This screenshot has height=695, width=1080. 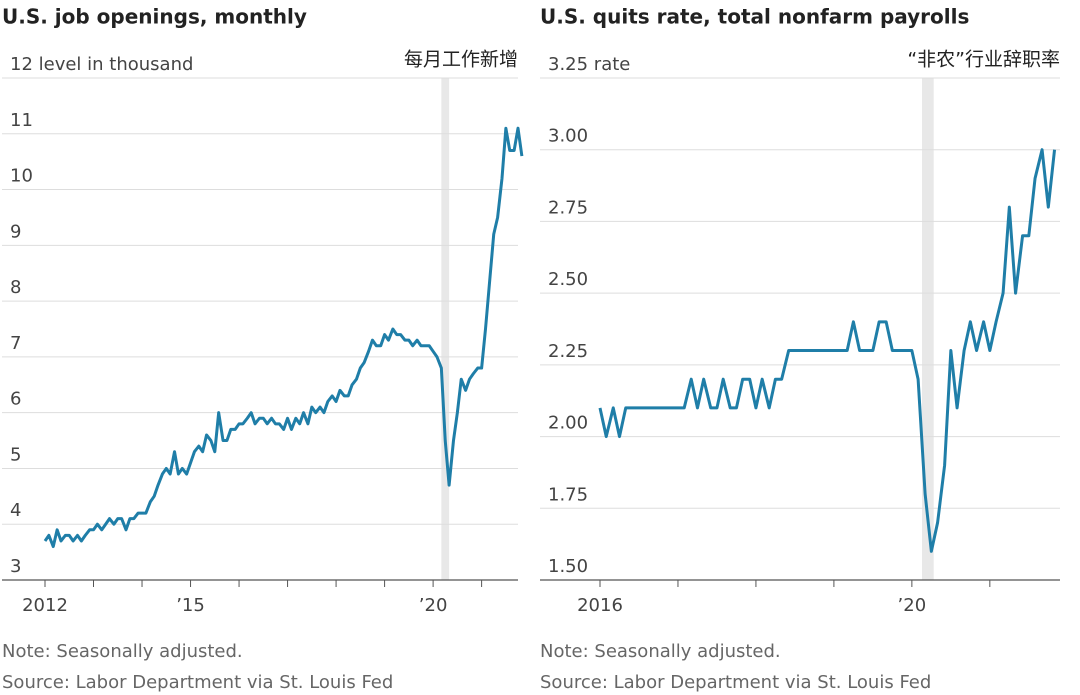 I want to click on y-tick-label: 6, so click(x=15, y=399).